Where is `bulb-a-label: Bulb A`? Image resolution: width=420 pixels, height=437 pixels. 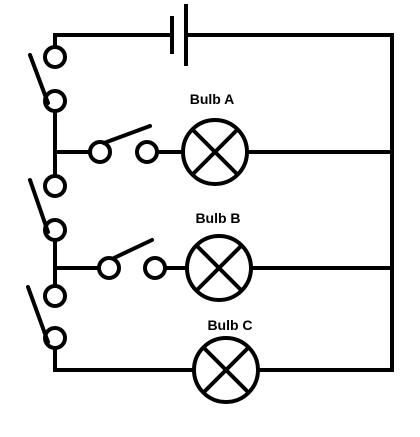 bulb-a-label: Bulb A is located at coordinates (212, 99).